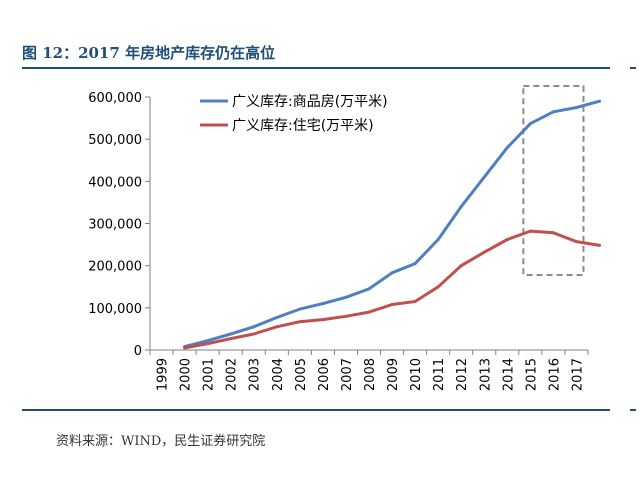 The image size is (640, 485). Describe the element at coordinates (303, 126) in the screenshot. I see `legend-label-2: 广义库存:住宅(万平米)` at that location.